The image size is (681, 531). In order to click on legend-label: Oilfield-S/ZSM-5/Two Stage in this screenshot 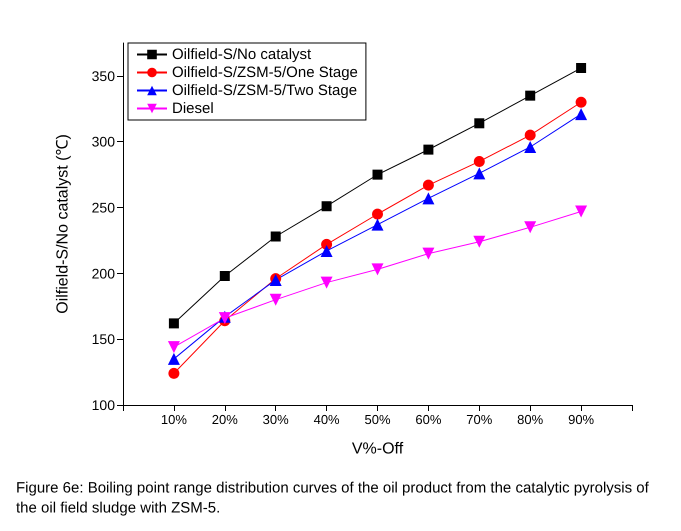, I will do `click(265, 90)`.